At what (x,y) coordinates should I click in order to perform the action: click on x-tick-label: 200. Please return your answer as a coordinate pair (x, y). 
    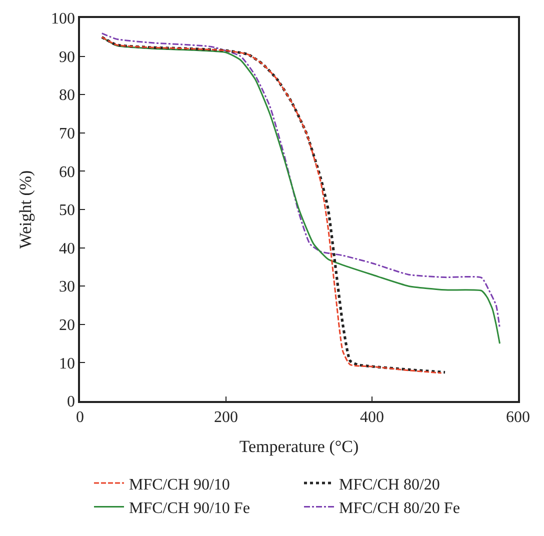
    Looking at the image, I should click on (226, 417).